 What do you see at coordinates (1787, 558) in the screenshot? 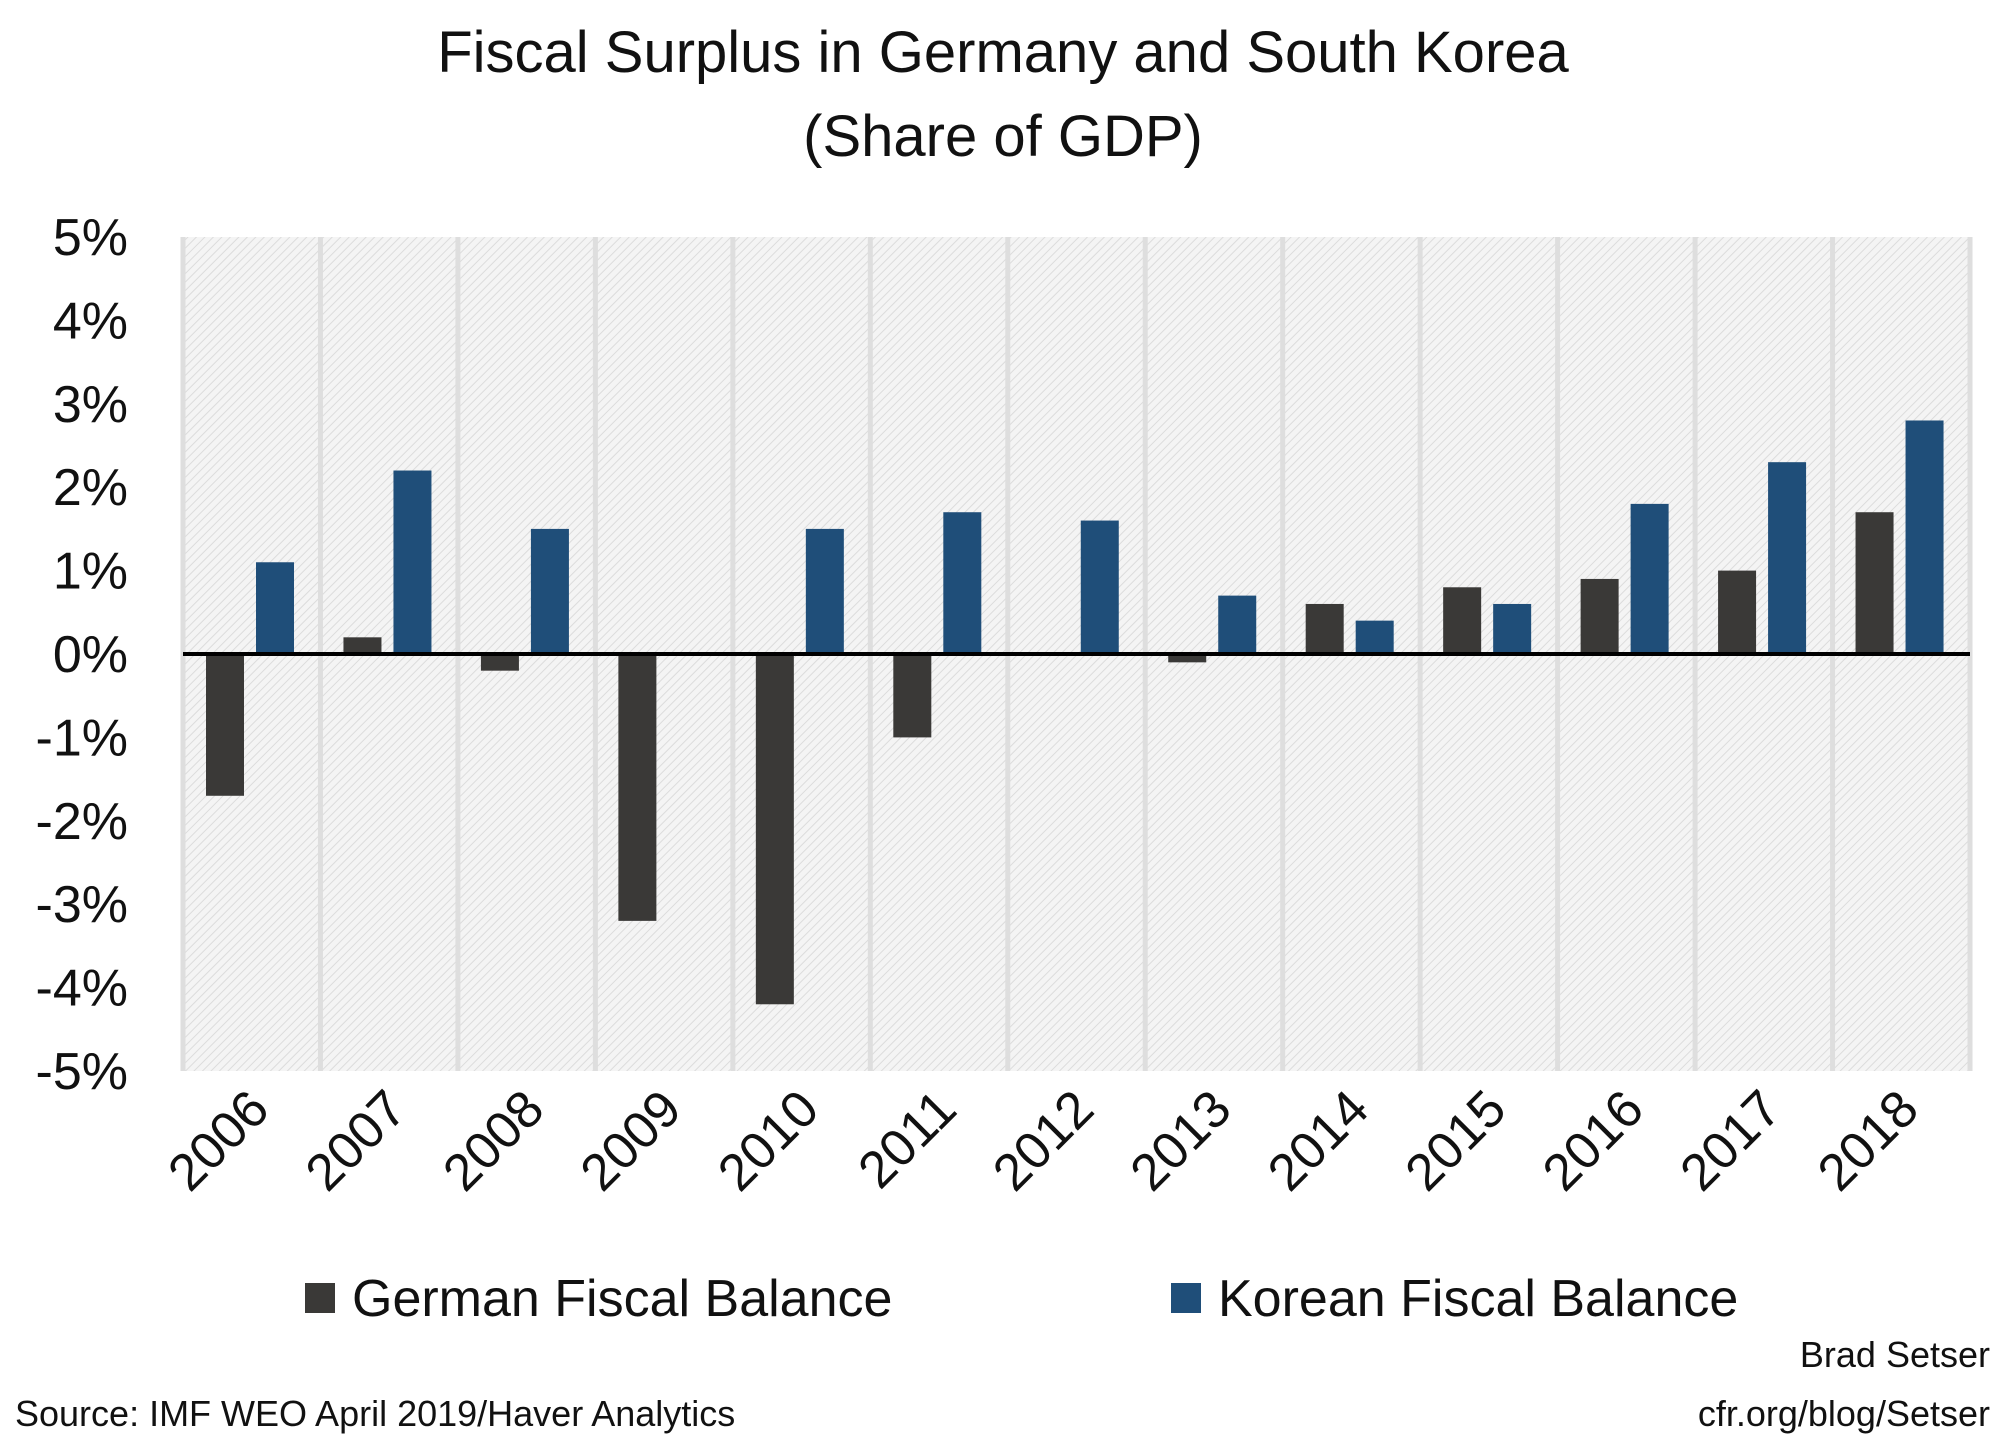
I see `bar-korean-2017` at bounding box center [1787, 558].